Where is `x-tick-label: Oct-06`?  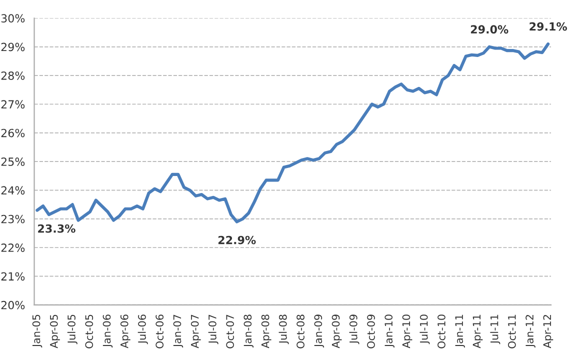 x-tick-label: Oct-06 is located at coordinates (160, 331).